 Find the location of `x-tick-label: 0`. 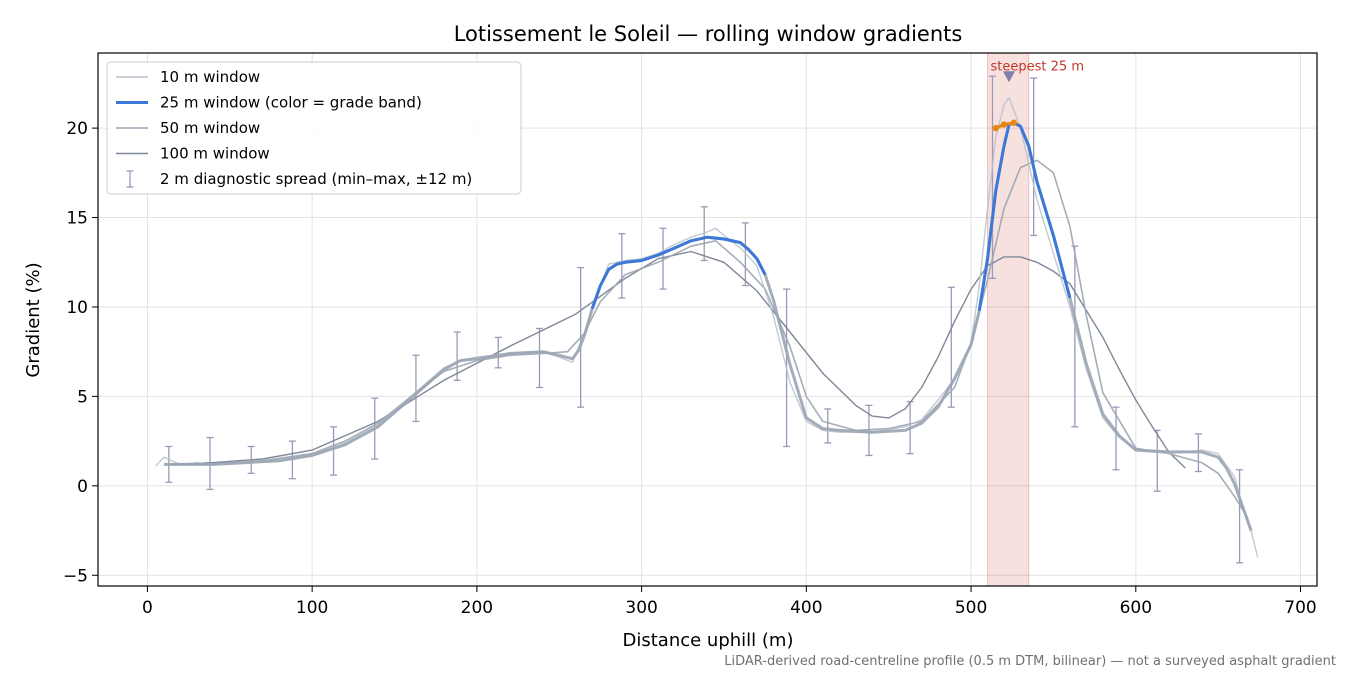

x-tick-label: 0 is located at coordinates (147, 608).